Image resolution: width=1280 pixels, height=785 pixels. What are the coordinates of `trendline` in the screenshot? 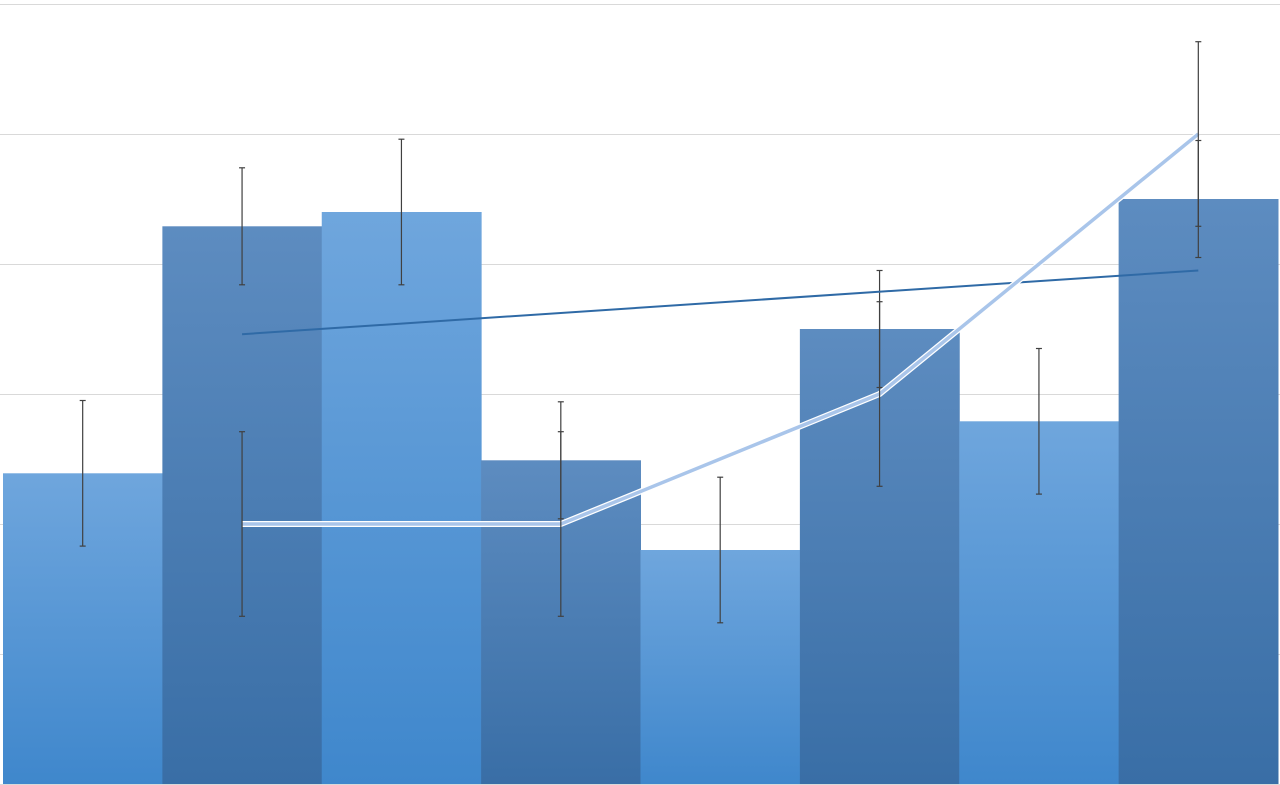 It's located at (720, 302).